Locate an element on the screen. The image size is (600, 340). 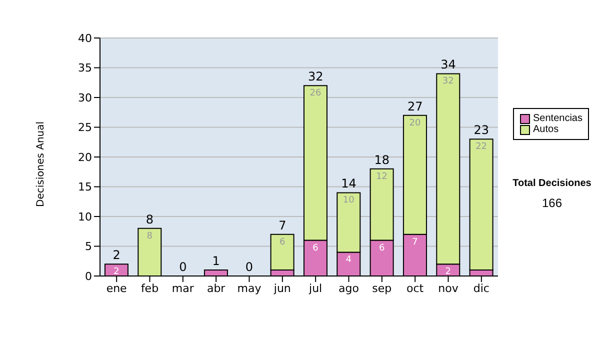
total-label: 18 is located at coordinates (382, 159).